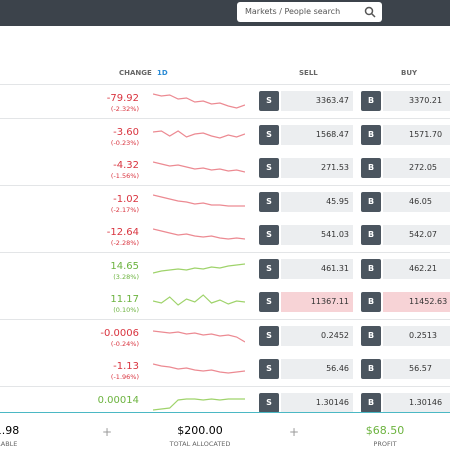  Describe the element at coordinates (124, 343) in the screenshot. I see `change-percent: (-0.24%)` at that location.